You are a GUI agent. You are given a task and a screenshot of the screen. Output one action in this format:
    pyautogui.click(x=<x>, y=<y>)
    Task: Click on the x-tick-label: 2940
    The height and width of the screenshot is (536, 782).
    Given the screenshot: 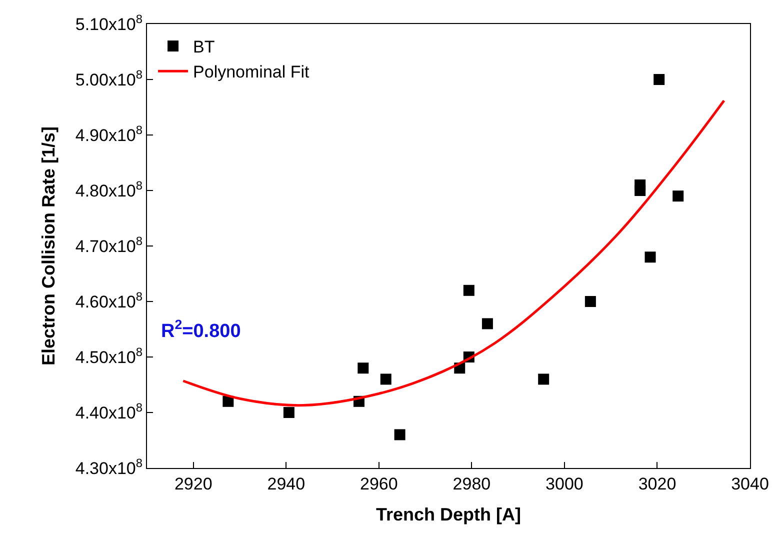 What is the action you would take?
    pyautogui.click(x=286, y=484)
    